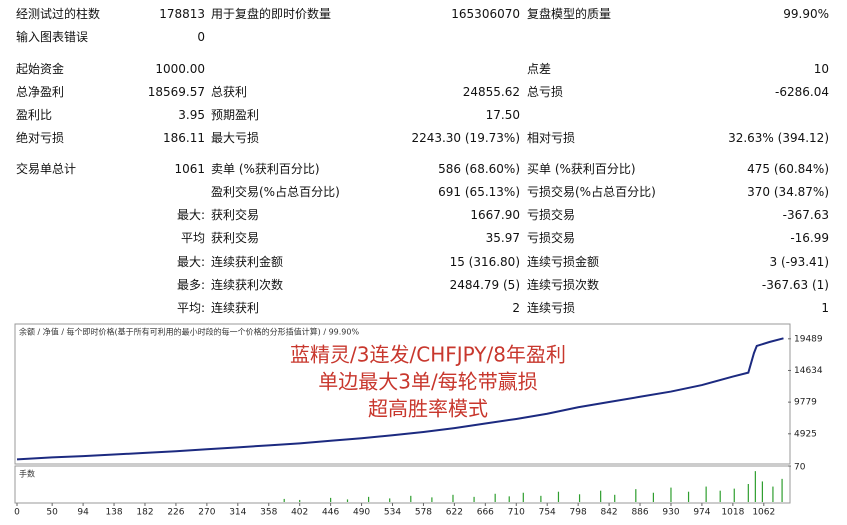  I want to click on stat-value: 最多:, so click(190, 285).